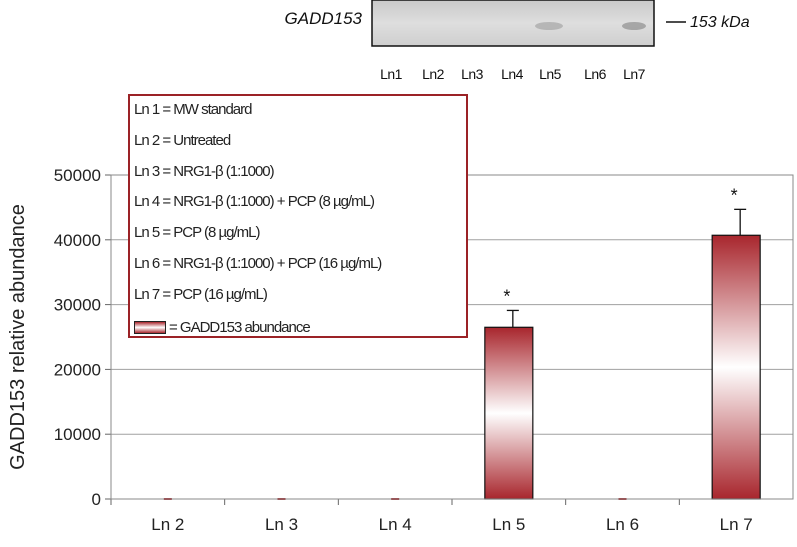  I want to click on legend-swatch-label: = GADD153 abundance, so click(240, 328).